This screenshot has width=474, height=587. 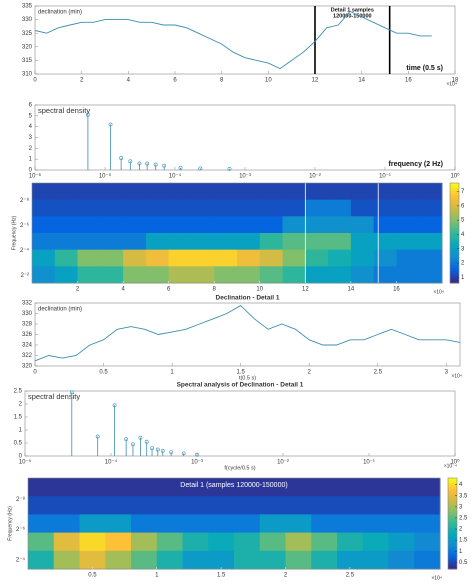 I want to click on y-axis-label: spectral density, so click(x=64, y=110).